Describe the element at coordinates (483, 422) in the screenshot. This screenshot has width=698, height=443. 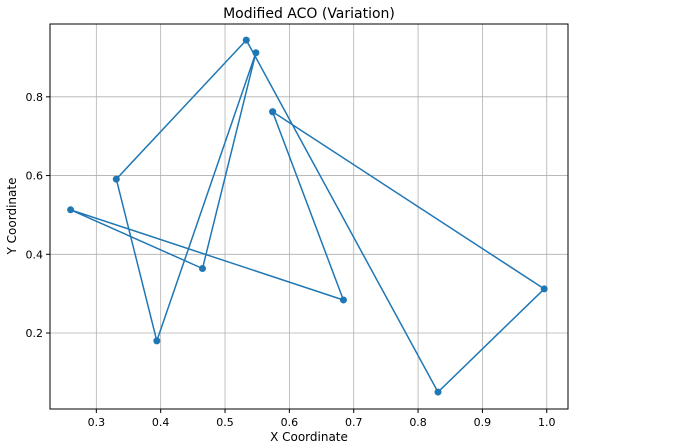
I see `x-tick-label: 0.9` at that location.